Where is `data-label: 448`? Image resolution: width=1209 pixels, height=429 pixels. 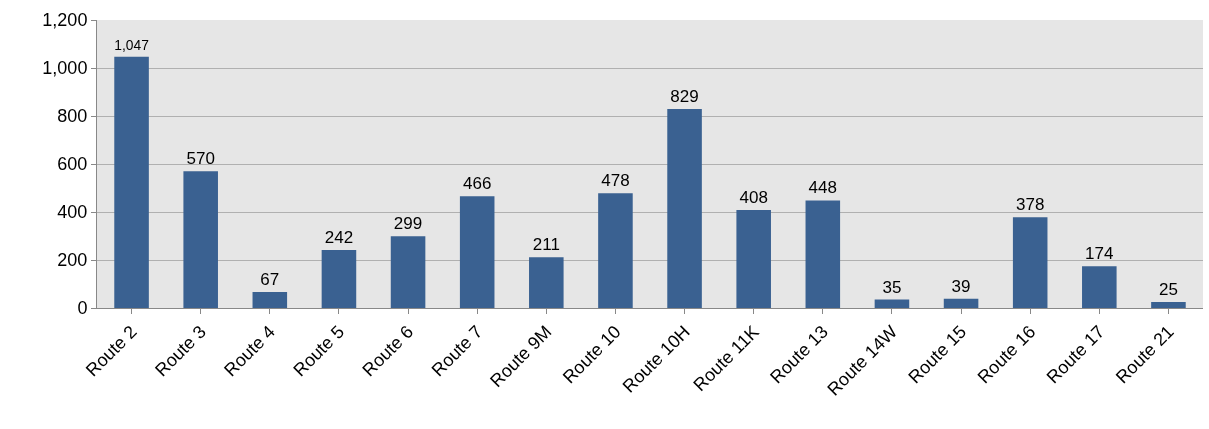
data-label: 448 is located at coordinates (822, 188).